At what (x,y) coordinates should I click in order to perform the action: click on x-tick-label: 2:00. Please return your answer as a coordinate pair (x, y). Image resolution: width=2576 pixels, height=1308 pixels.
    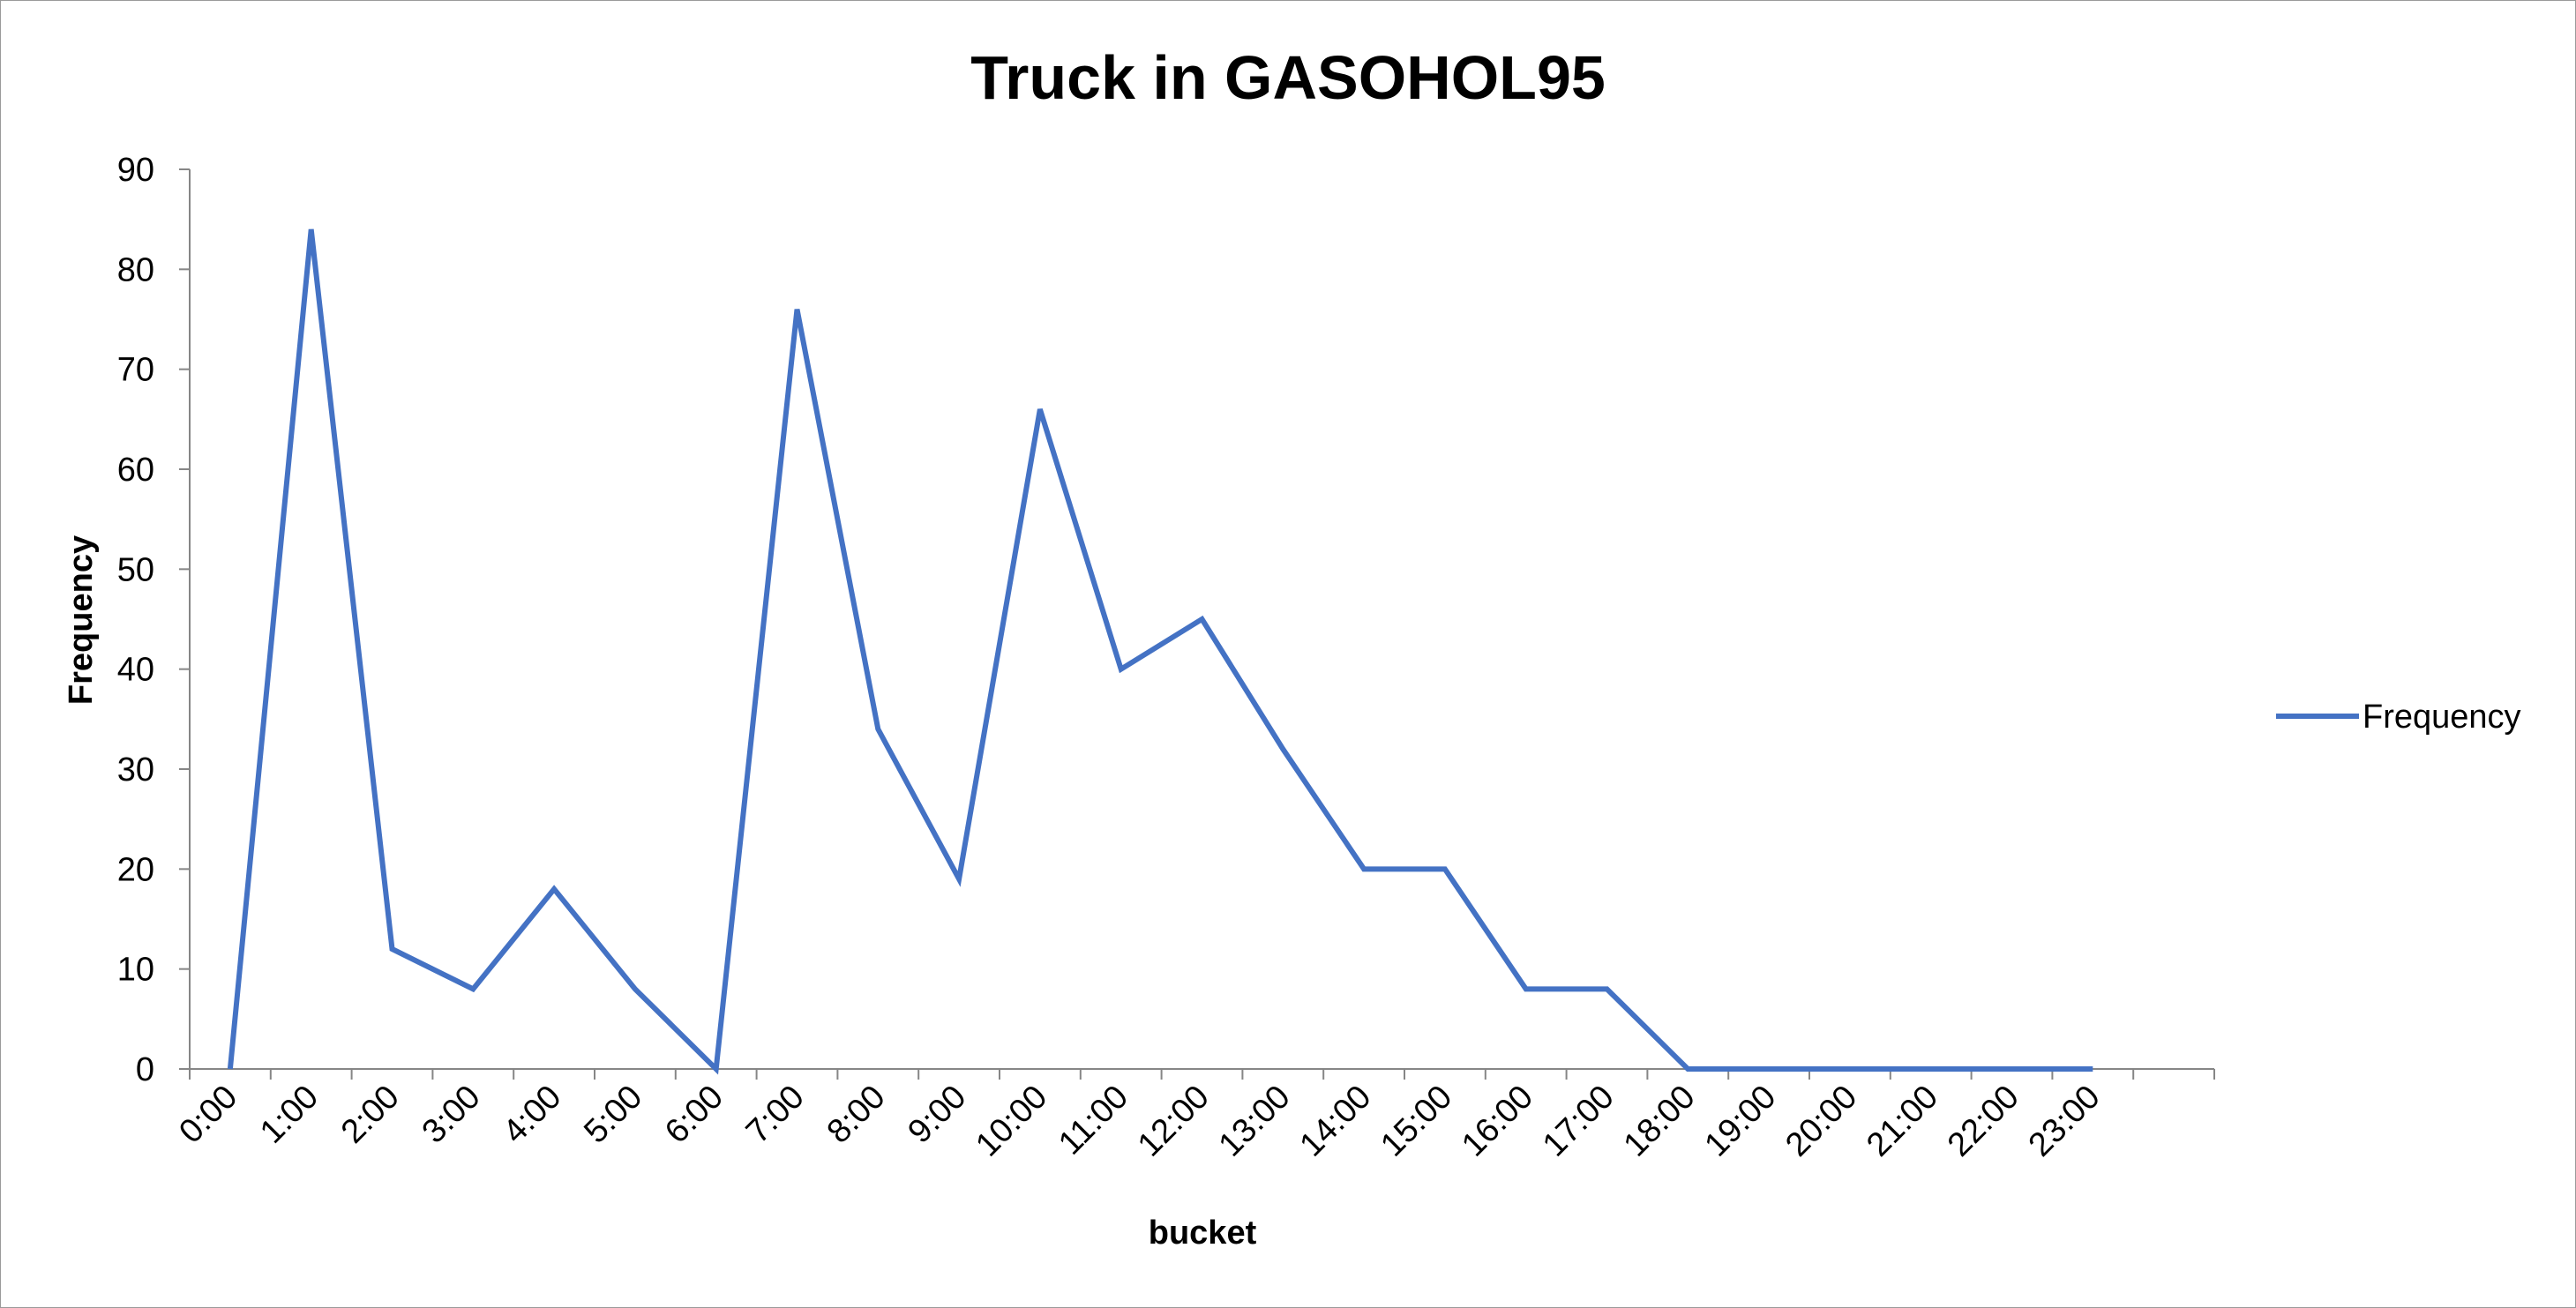
    Looking at the image, I should click on (371, 1115).